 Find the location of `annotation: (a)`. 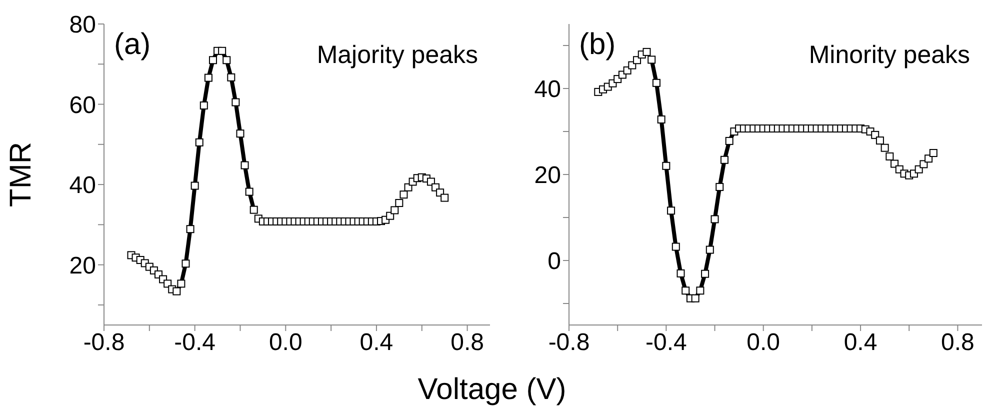

annotation: (a) is located at coordinates (132, 45).